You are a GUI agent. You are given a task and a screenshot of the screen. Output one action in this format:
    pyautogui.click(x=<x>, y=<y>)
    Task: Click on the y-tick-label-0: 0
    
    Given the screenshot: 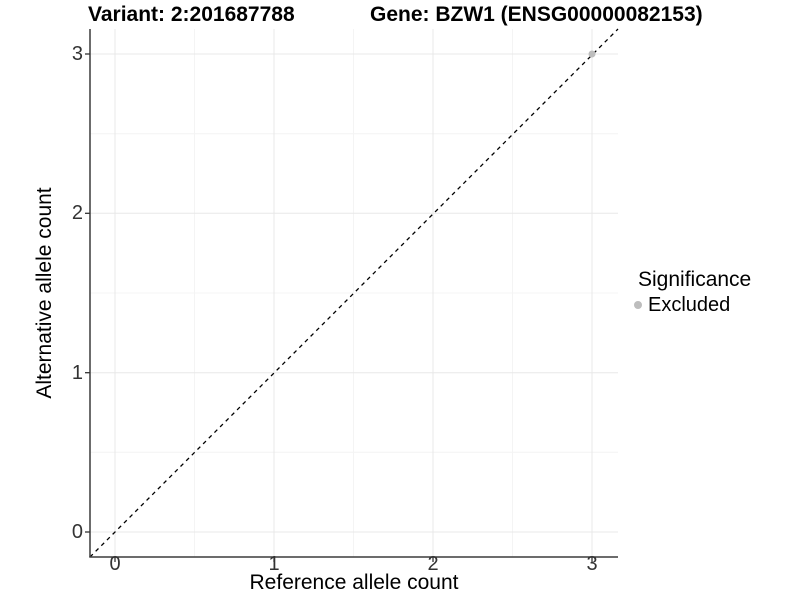 What is the action you would take?
    pyautogui.click(x=77, y=532)
    